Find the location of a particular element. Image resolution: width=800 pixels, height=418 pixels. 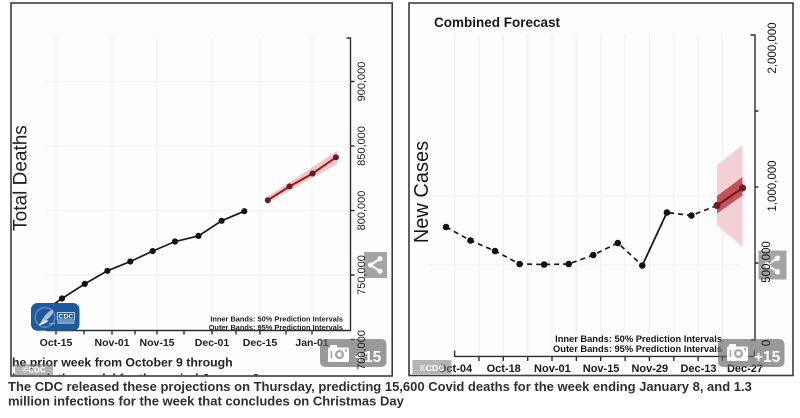

svg-text: Nov-29 is located at coordinates (649, 369).